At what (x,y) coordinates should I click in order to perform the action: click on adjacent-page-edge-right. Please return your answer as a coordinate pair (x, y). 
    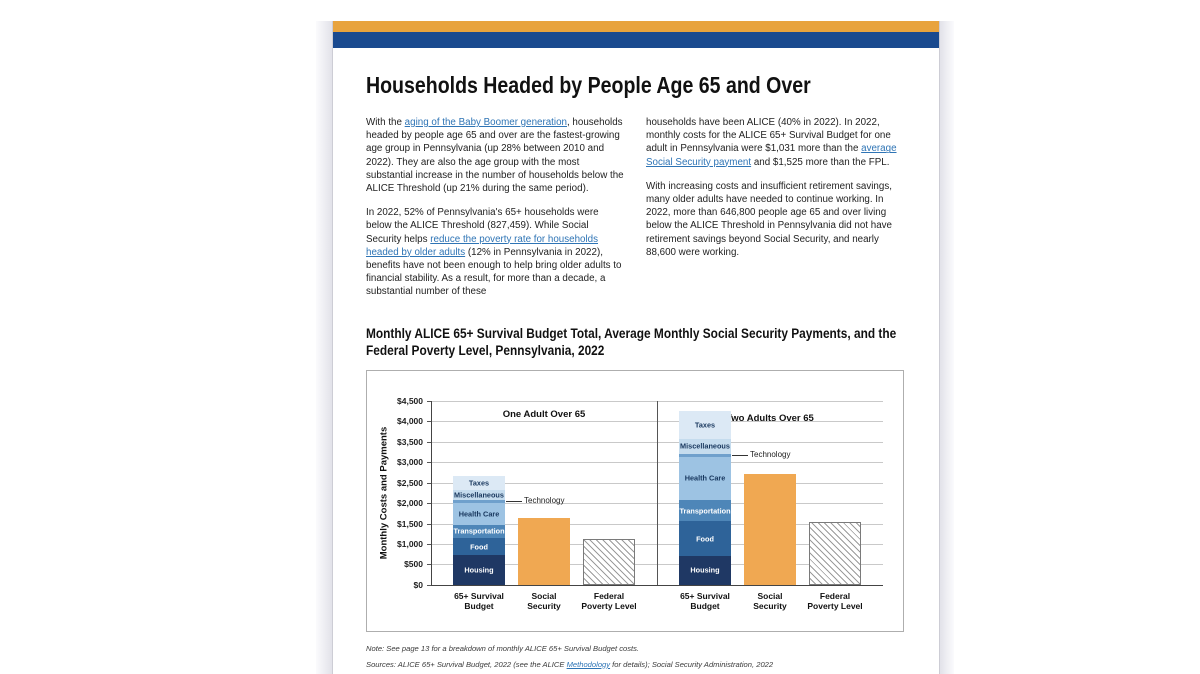
    Looking at the image, I should click on (946, 347).